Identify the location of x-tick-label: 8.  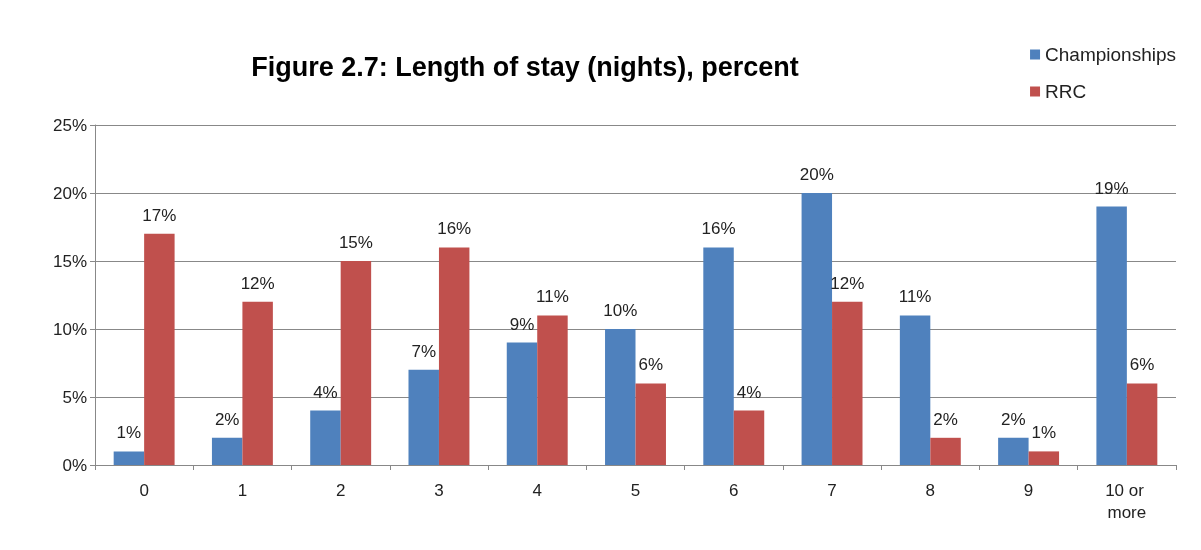
(930, 490).